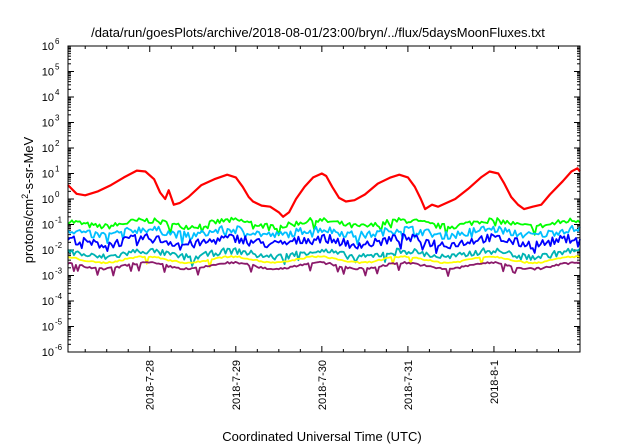 Image resolution: width=640 pixels, height=448 pixels. Describe the element at coordinates (28, 199) in the screenshot. I see `y-axis-label: protons/cm2-s-sr-MeV` at that location.